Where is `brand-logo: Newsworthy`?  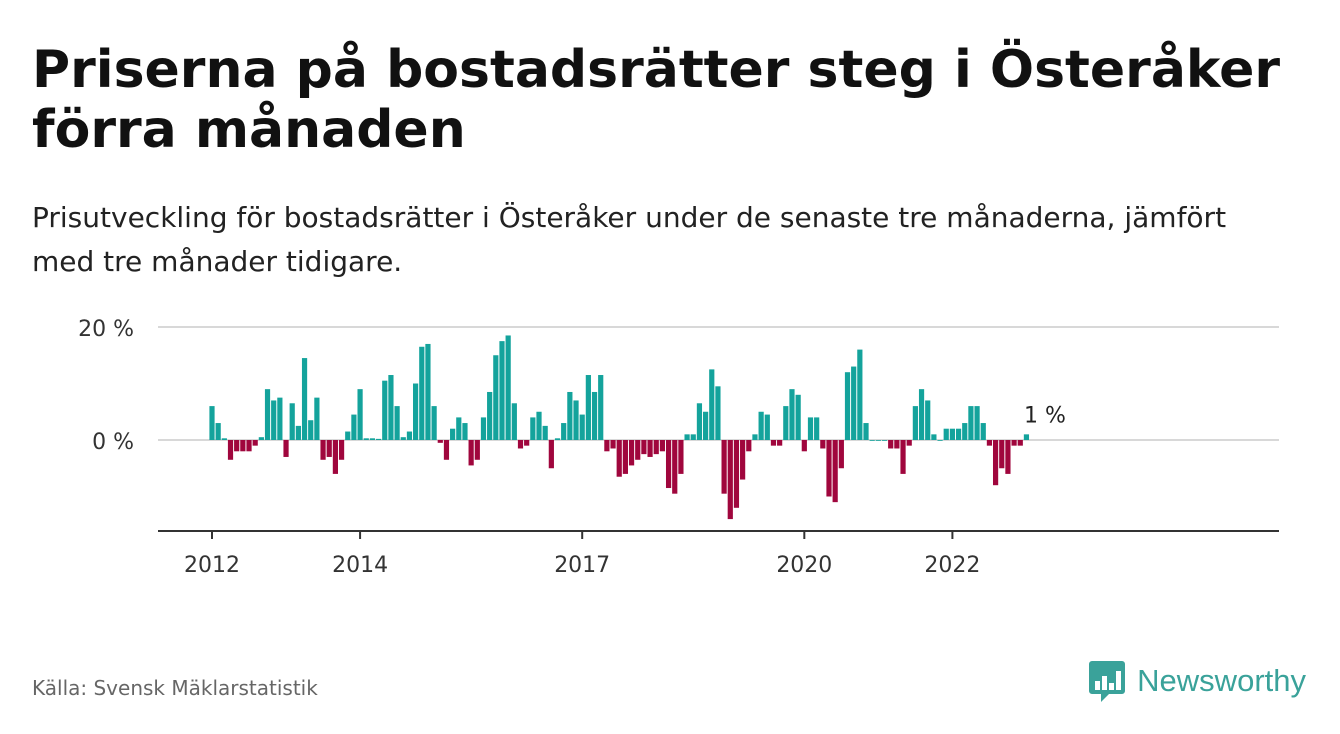 brand-logo: Newsworthy is located at coordinates (1197, 681).